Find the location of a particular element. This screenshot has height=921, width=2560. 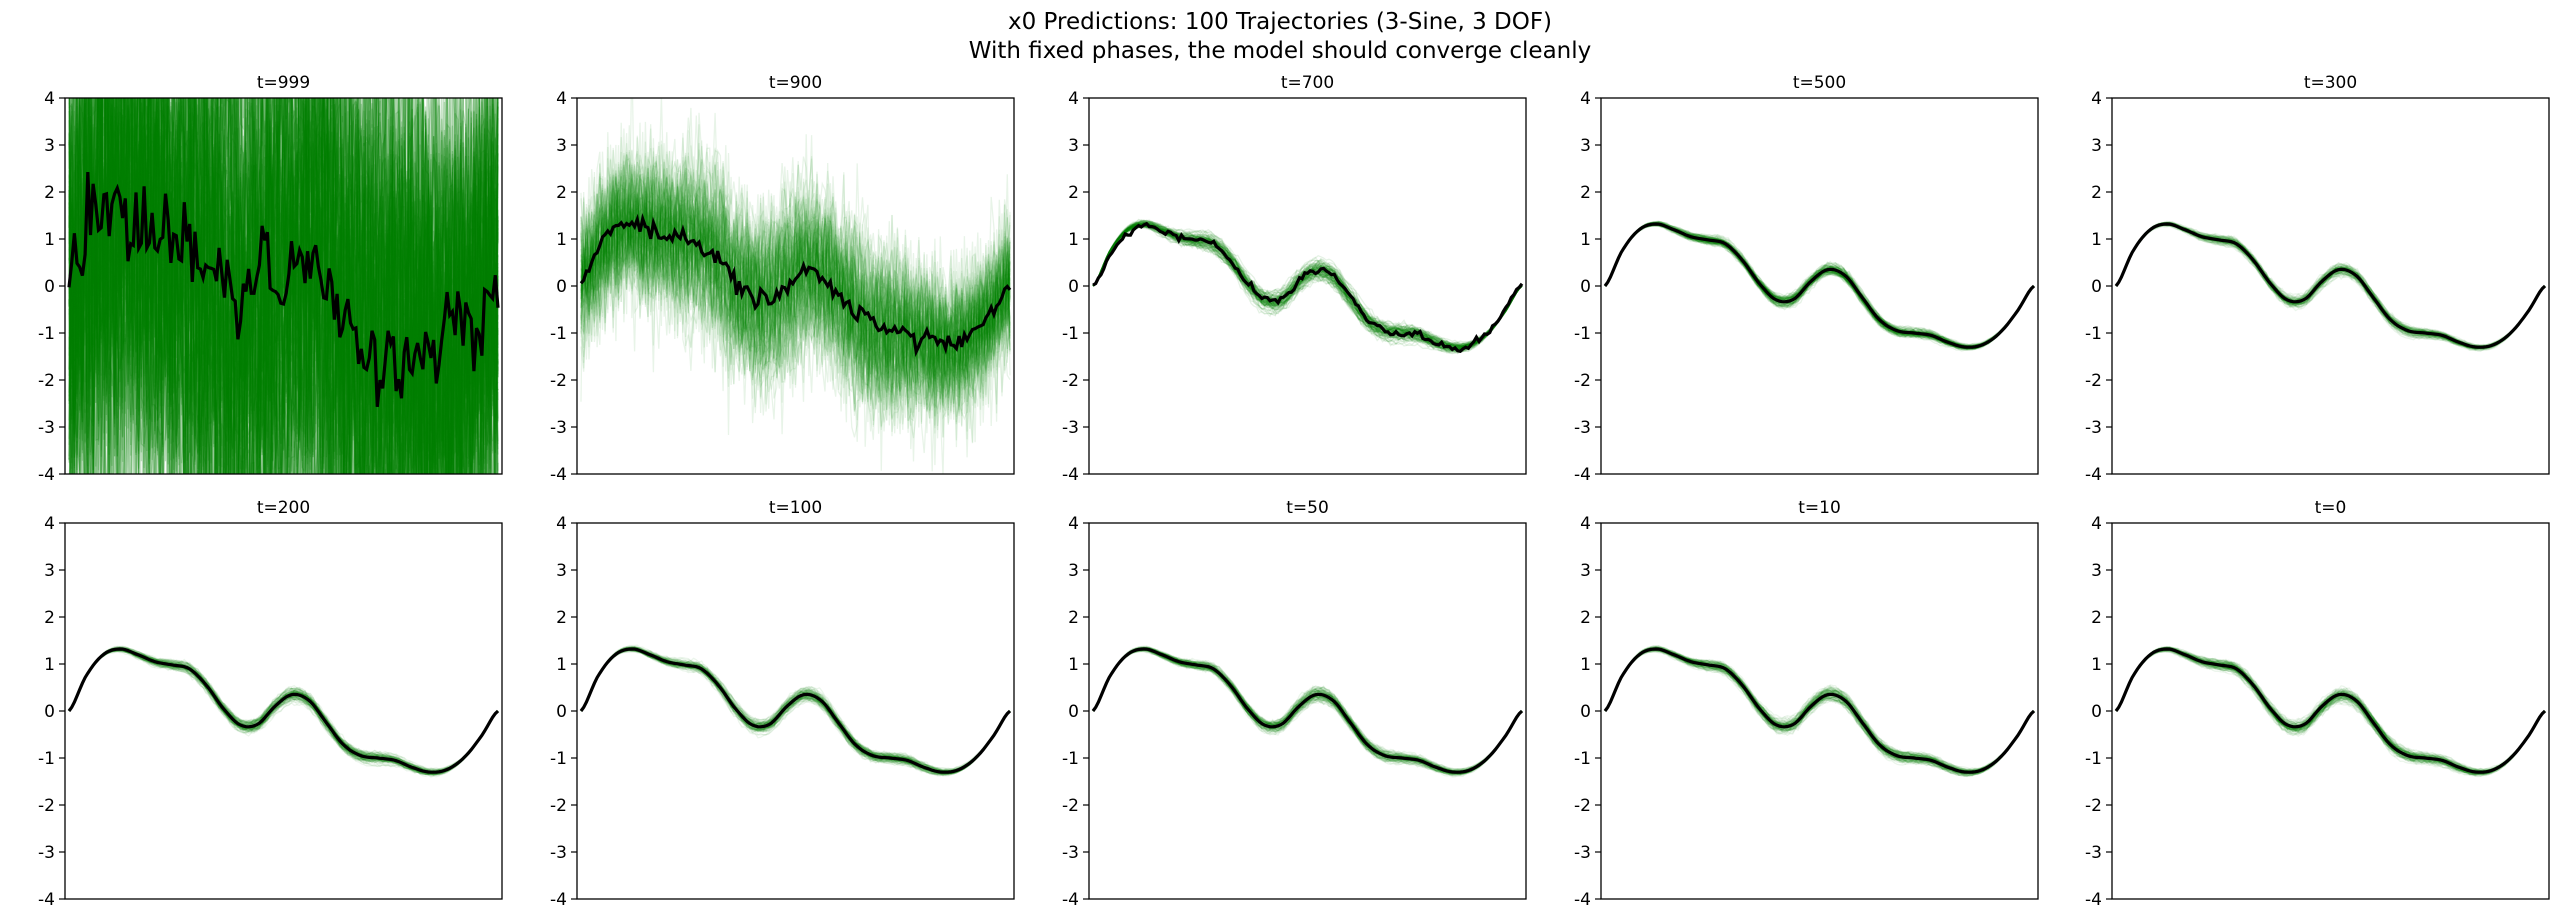

y-tick-label: -1 is located at coordinates (1070, 759).